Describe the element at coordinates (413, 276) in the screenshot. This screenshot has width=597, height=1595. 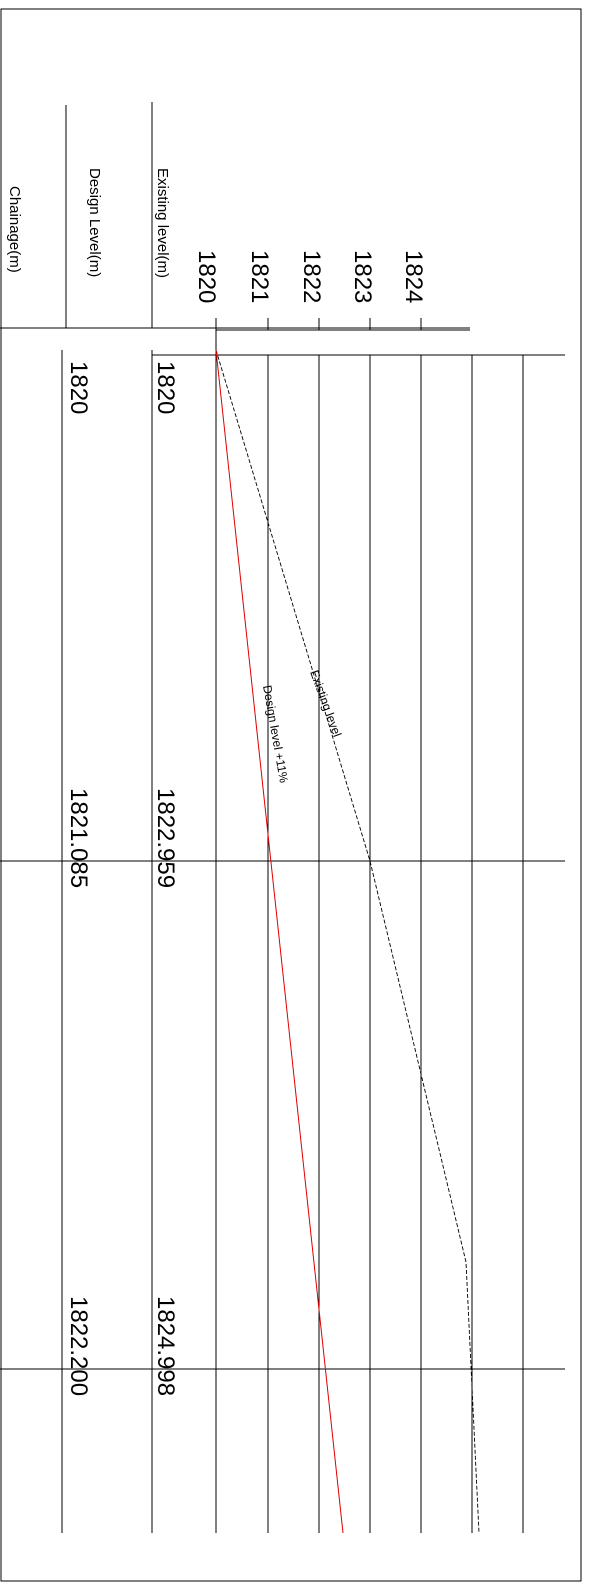
I see `axis-tick-label-1824: 1824` at that location.